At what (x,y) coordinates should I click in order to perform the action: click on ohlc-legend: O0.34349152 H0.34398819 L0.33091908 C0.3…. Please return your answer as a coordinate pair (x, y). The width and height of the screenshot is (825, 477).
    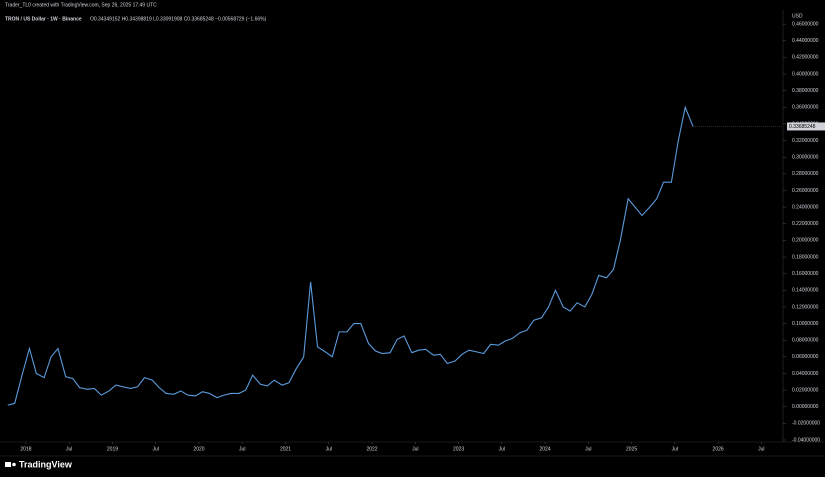
    Looking at the image, I should click on (178, 19).